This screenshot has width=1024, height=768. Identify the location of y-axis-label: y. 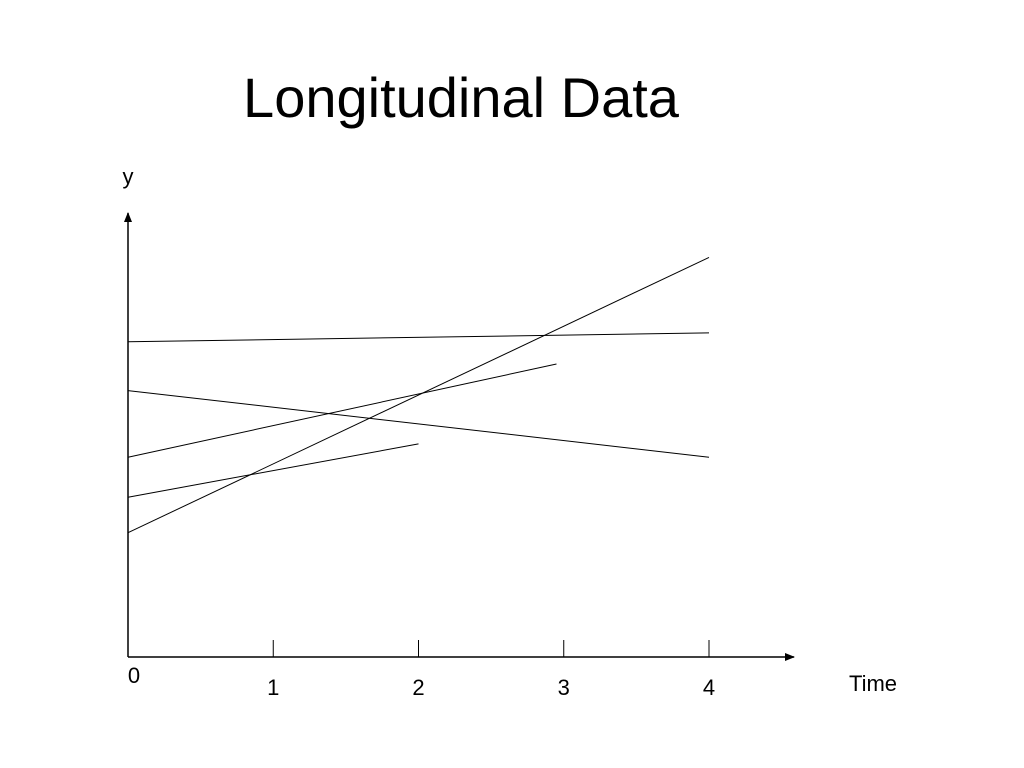
(128, 176).